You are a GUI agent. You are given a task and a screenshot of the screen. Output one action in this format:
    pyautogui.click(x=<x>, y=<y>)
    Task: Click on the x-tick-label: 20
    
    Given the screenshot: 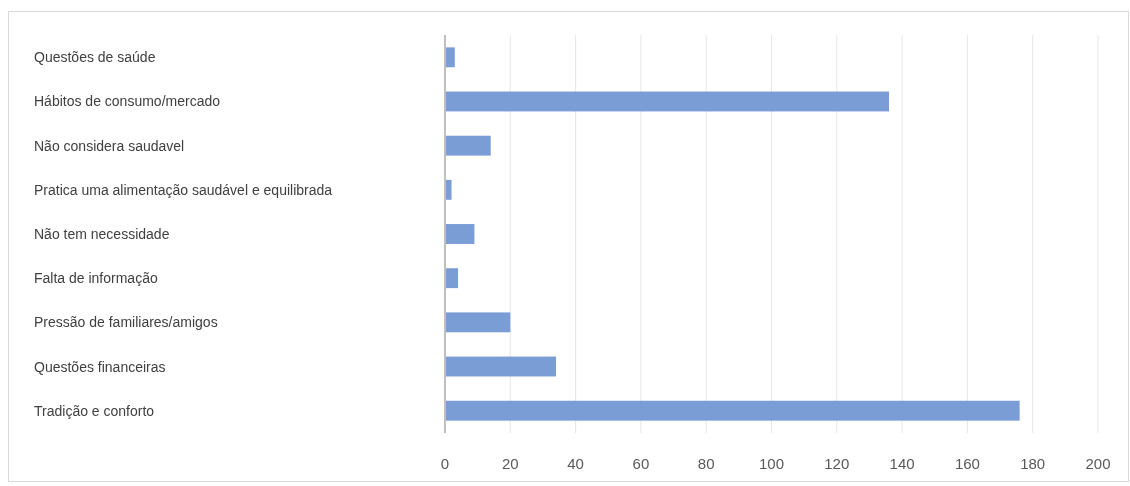 What is the action you would take?
    pyautogui.click(x=510, y=463)
    